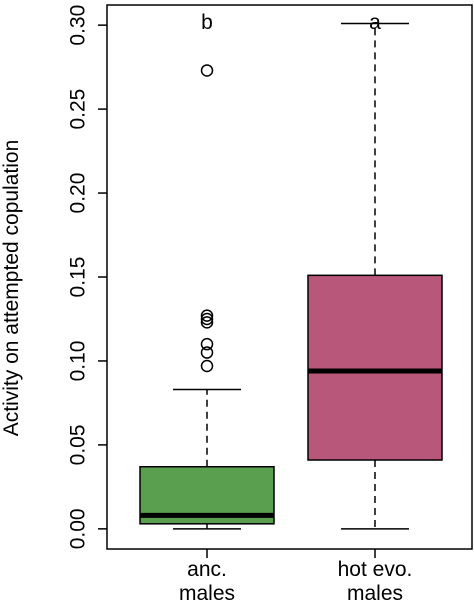  I want to click on y-tick-label: 0.10, so click(77, 361).